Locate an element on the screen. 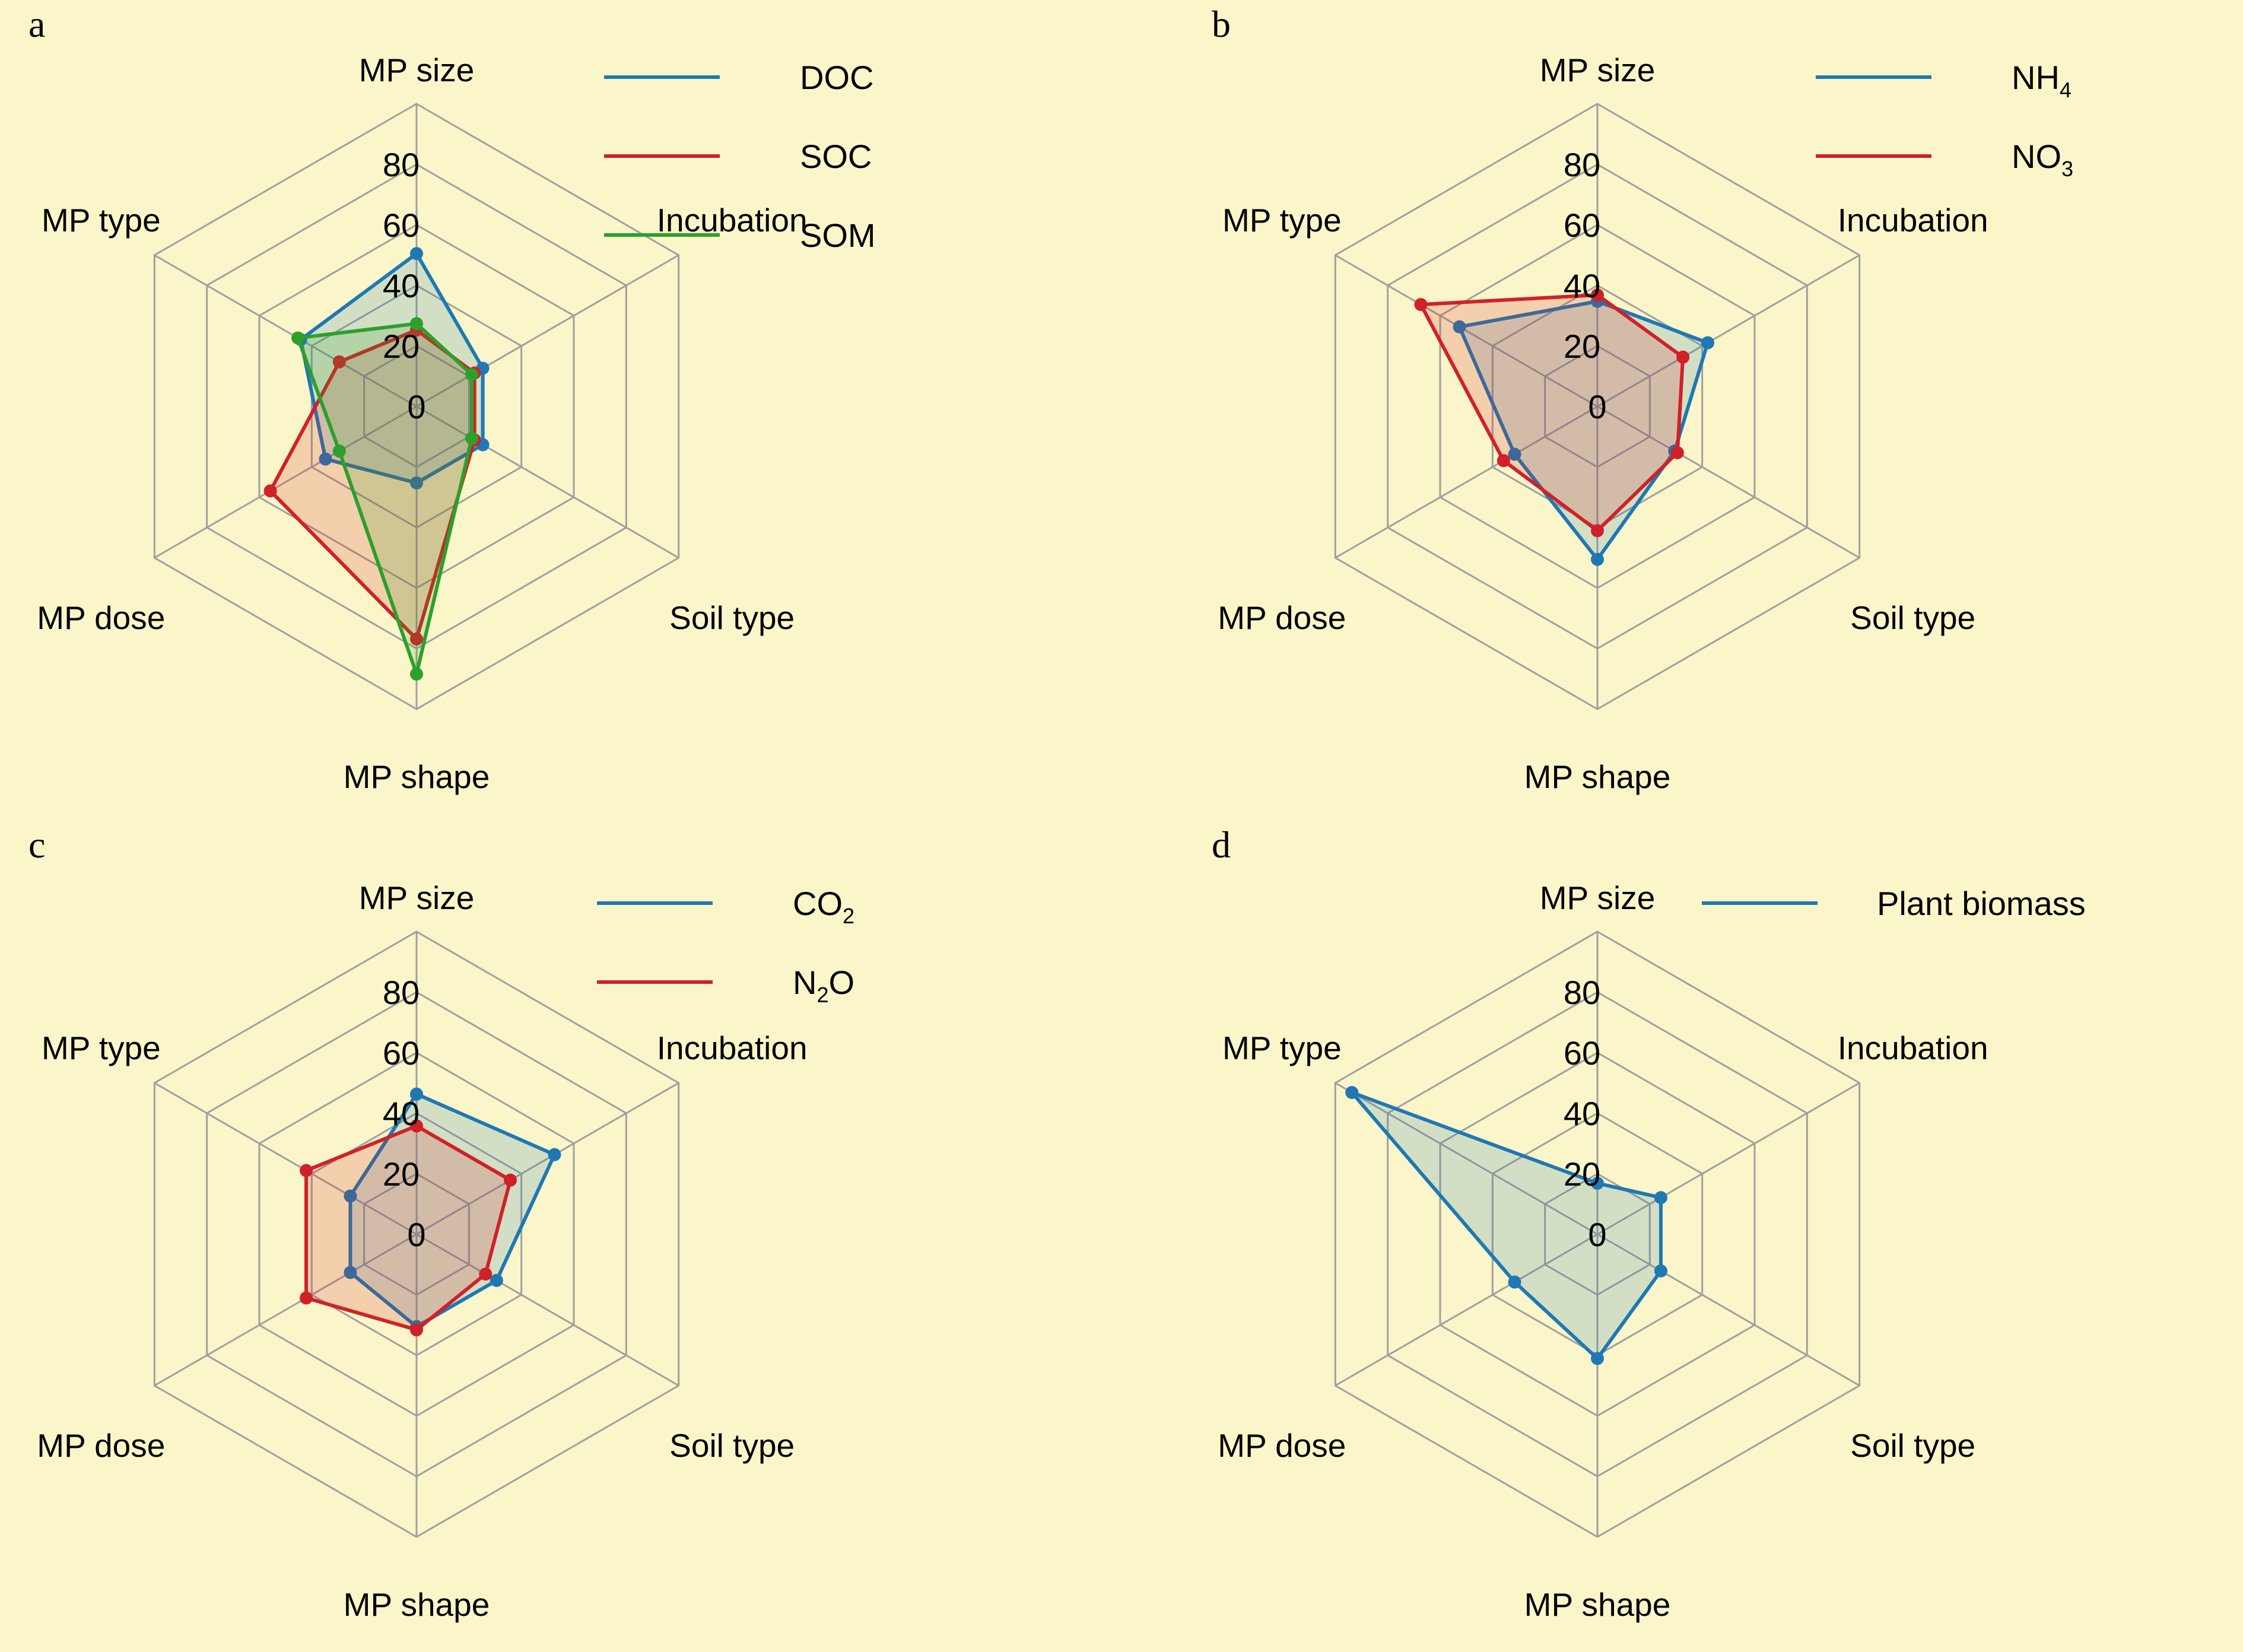 This screenshot has width=2243, height=1652. legend: Plant biomass is located at coordinates (1894, 903).